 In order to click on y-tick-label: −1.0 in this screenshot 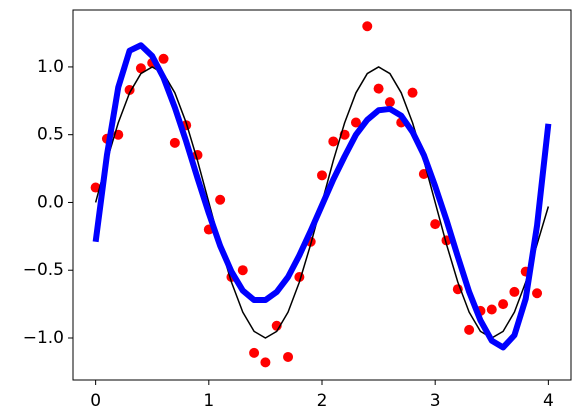, I will do `click(43, 338)`.